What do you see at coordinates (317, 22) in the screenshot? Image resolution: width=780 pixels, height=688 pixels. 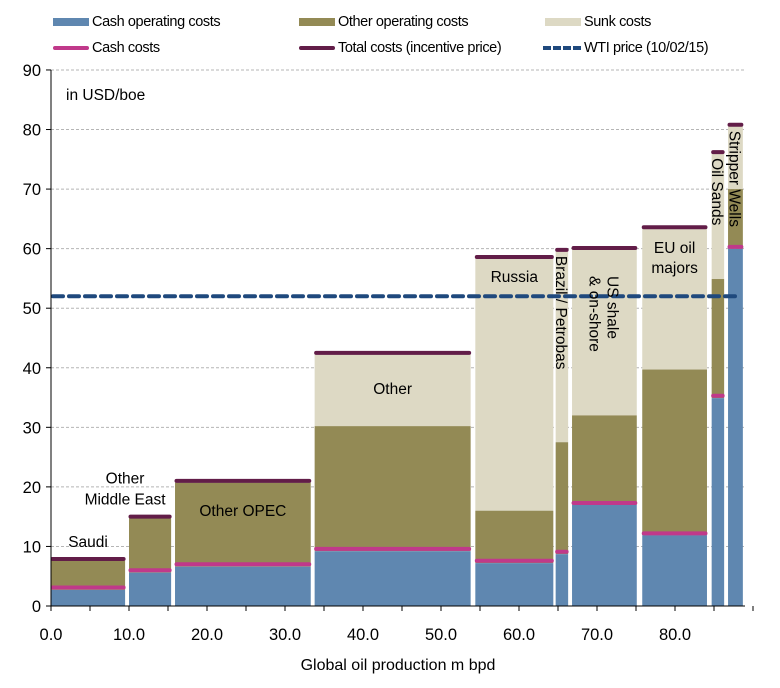 I see `legend-swatch-other-operating` at bounding box center [317, 22].